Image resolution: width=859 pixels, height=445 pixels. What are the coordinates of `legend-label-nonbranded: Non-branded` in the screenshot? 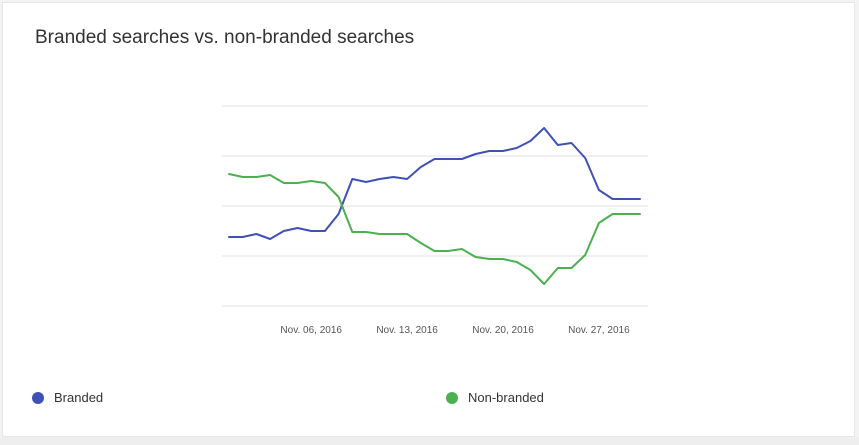 It's located at (506, 397).